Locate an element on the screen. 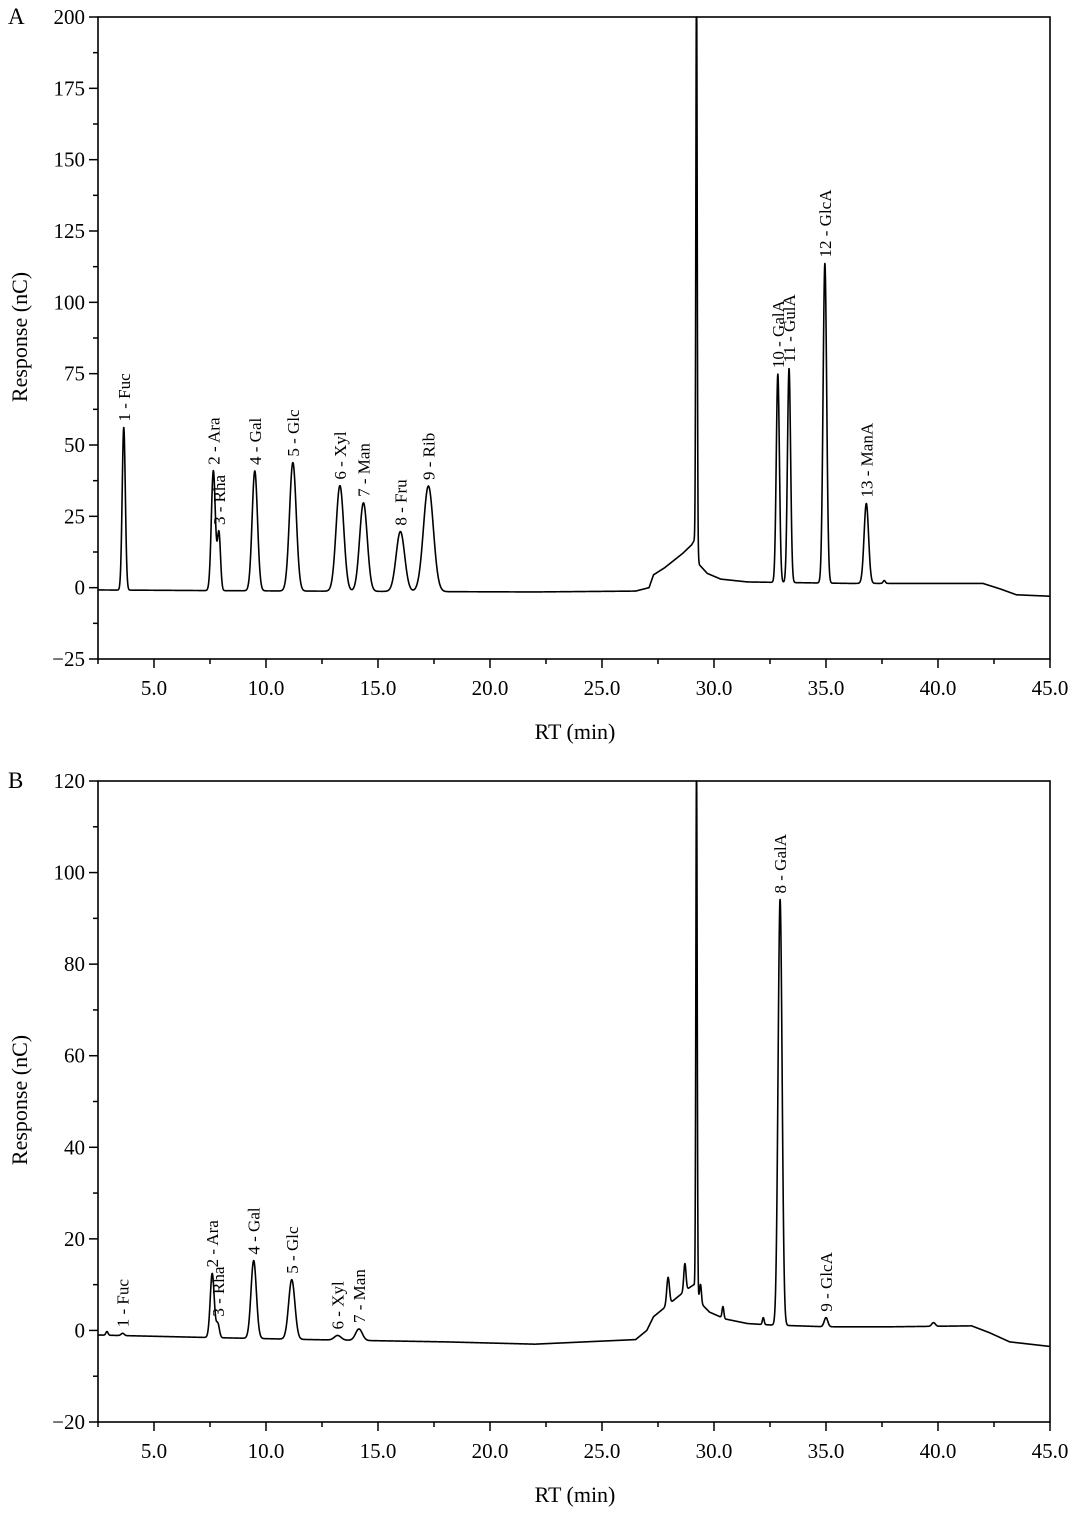 The height and width of the screenshot is (1527, 1080). y-tick-label: 20 is located at coordinates (74, 1239).